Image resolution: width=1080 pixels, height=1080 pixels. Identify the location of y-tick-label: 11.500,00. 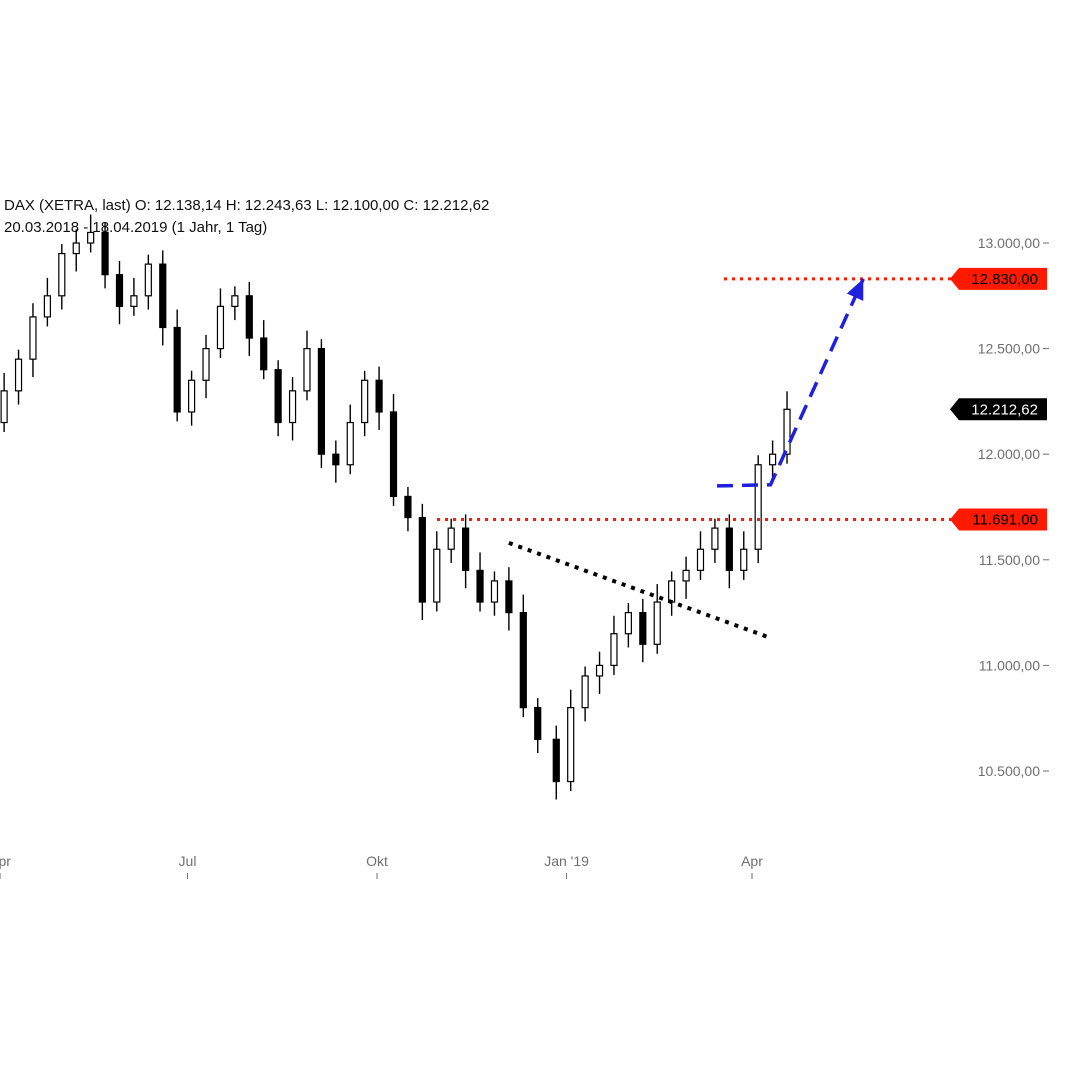
(1009, 560).